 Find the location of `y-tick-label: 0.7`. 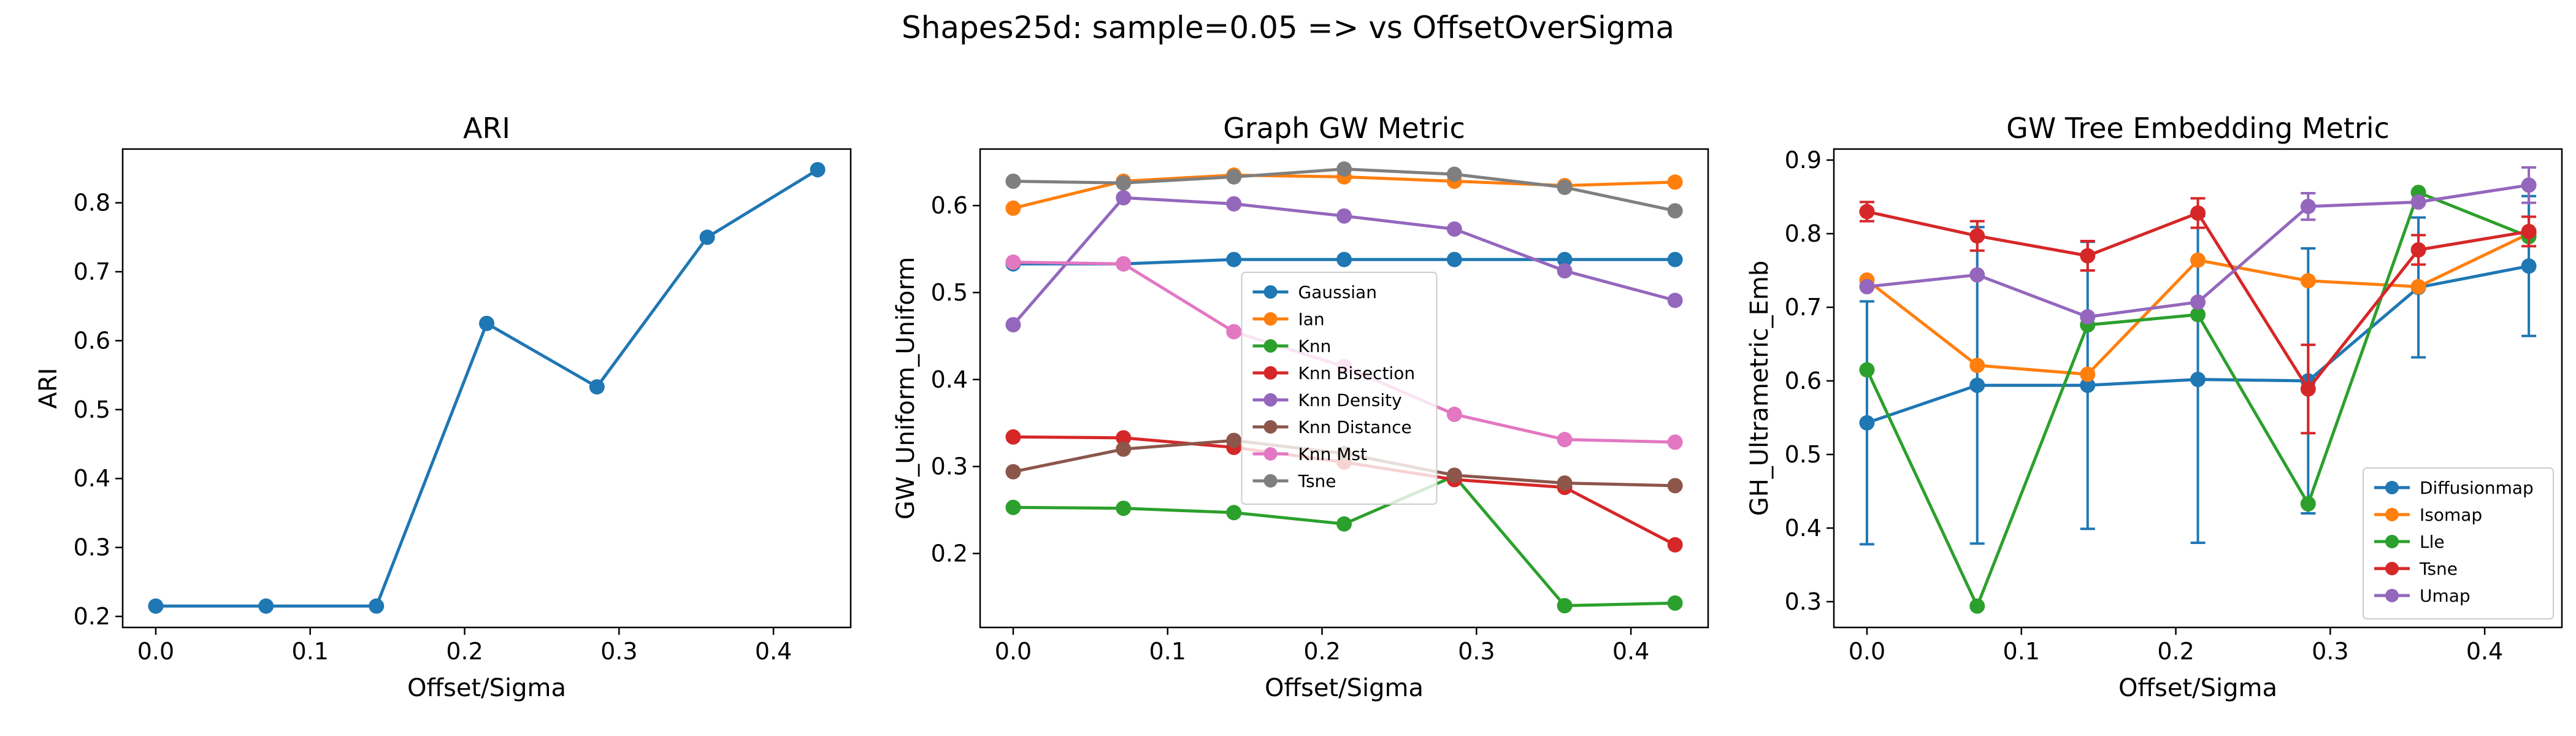

y-tick-label: 0.7 is located at coordinates (1803, 307).